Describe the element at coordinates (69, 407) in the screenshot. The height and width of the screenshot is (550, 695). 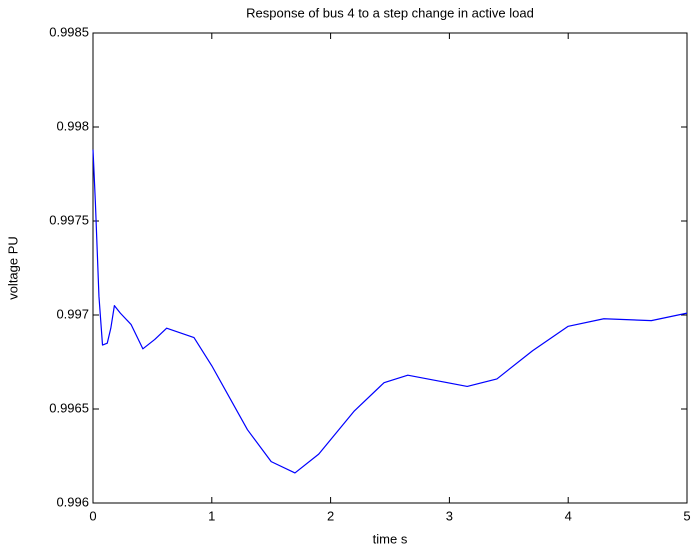
I see `y-tick-label: 0.9965` at that location.